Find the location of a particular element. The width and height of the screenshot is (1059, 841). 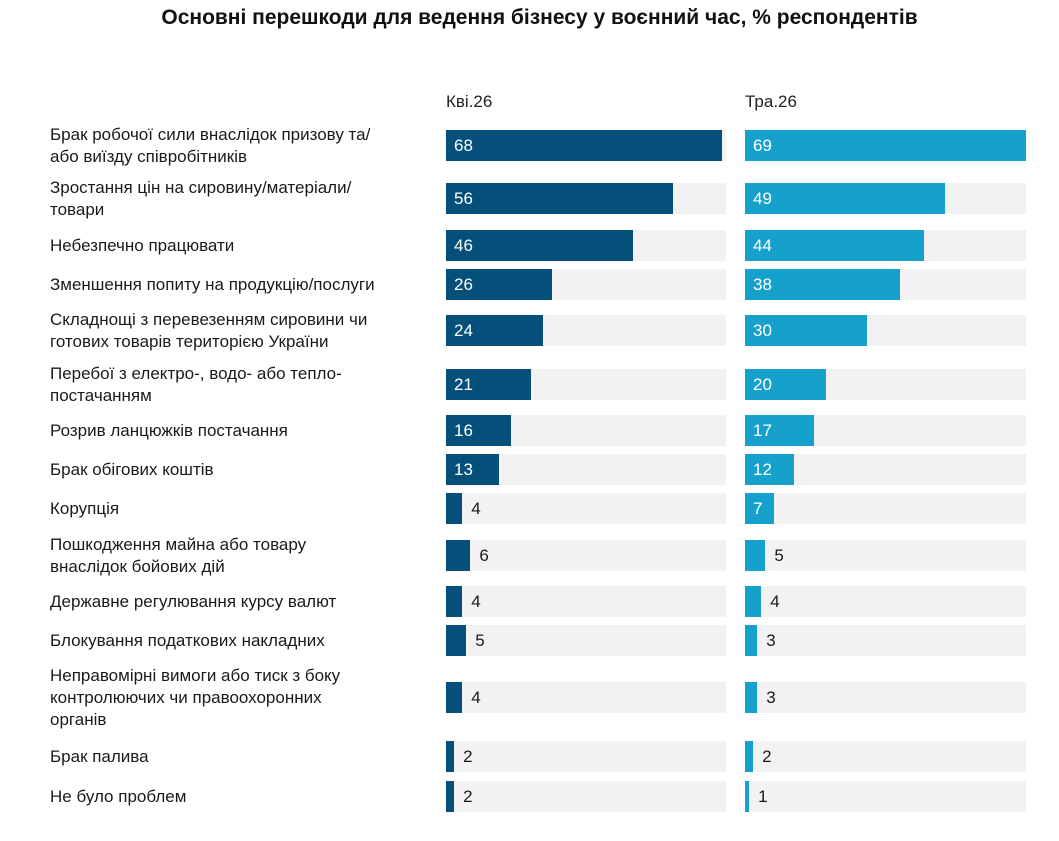

category-label-line: Брак обігових коштів is located at coordinates (132, 469).